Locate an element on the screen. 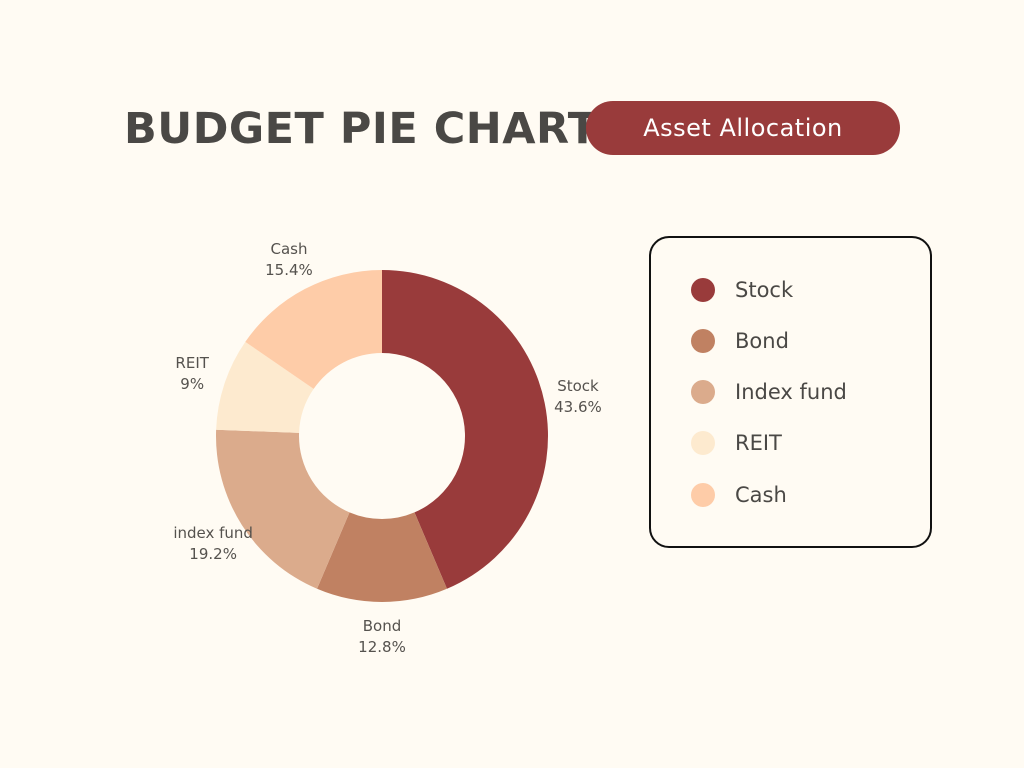 The image size is (1024, 768). legend-swatch-stock is located at coordinates (703, 290).